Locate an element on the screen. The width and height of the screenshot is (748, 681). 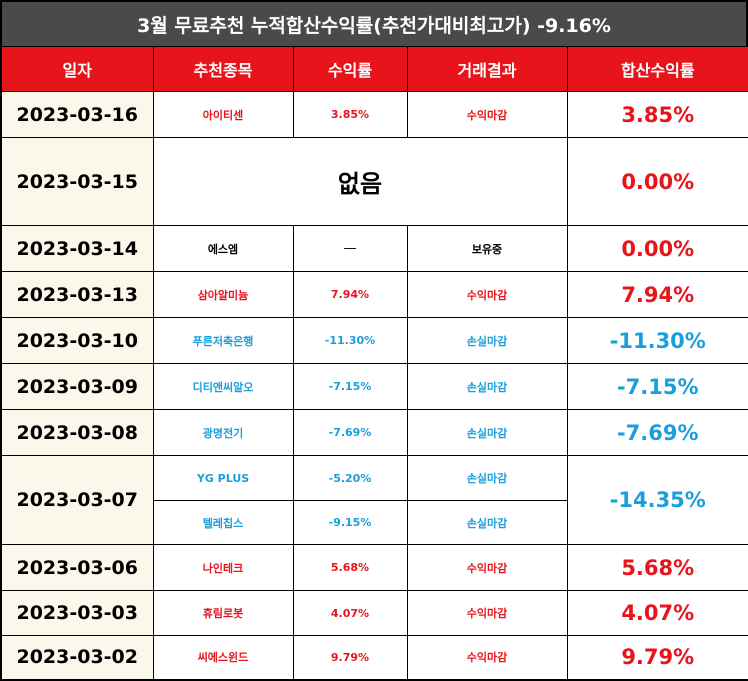
row-stock: 삼아알미늄 is located at coordinates (223, 294).